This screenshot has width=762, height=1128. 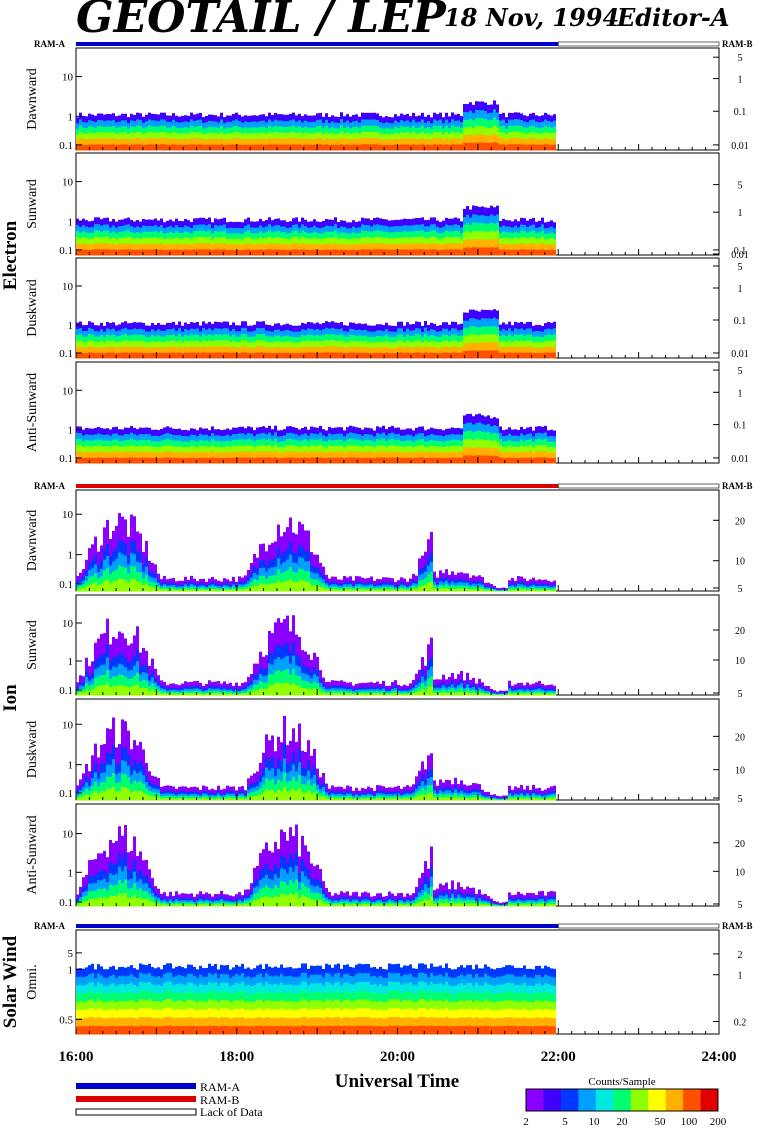 I want to click on x-tick-label: 20:00, so click(x=397, y=1057).